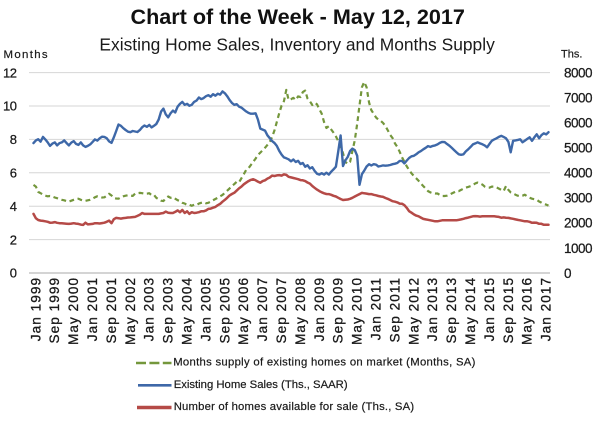 This screenshot has width=600, height=423. Describe the element at coordinates (73, 311) in the screenshot. I see `svg-text: May 2000` at that location.